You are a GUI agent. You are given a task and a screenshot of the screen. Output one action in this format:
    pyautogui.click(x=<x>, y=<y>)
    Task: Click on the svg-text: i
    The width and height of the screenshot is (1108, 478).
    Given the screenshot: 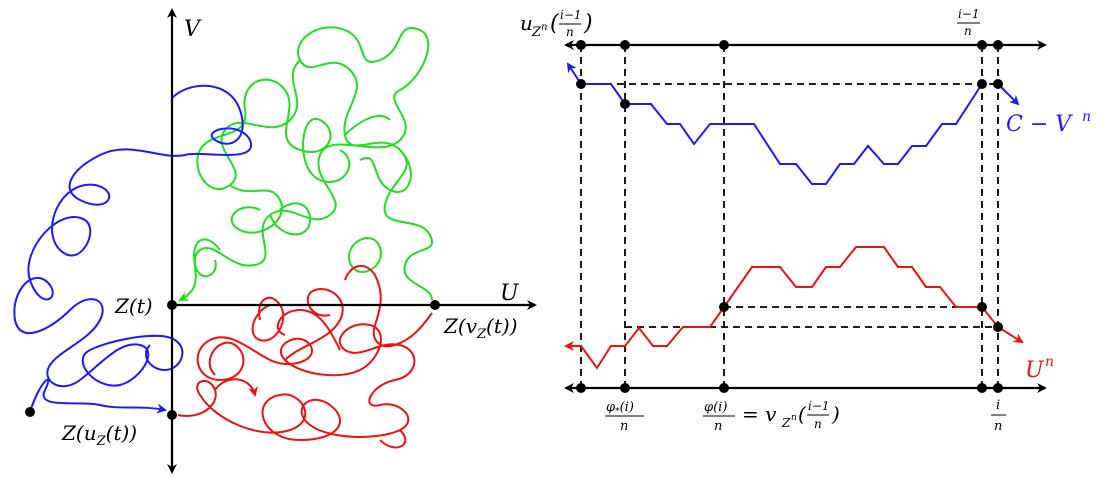 What is the action you would take?
    pyautogui.click(x=998, y=405)
    